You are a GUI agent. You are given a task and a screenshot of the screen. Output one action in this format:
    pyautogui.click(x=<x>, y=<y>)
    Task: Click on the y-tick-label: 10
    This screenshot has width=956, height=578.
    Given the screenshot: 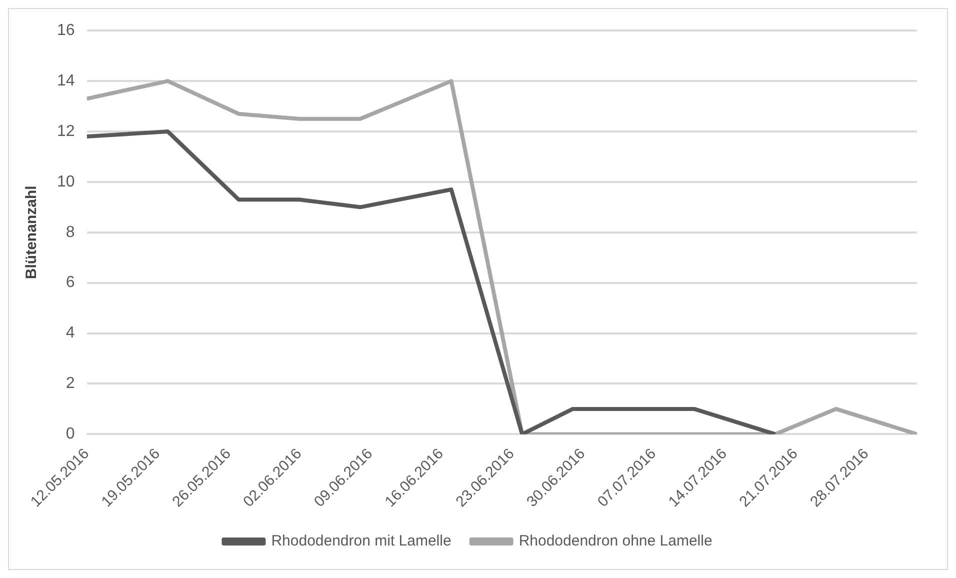 What is the action you would take?
    pyautogui.click(x=66, y=181)
    